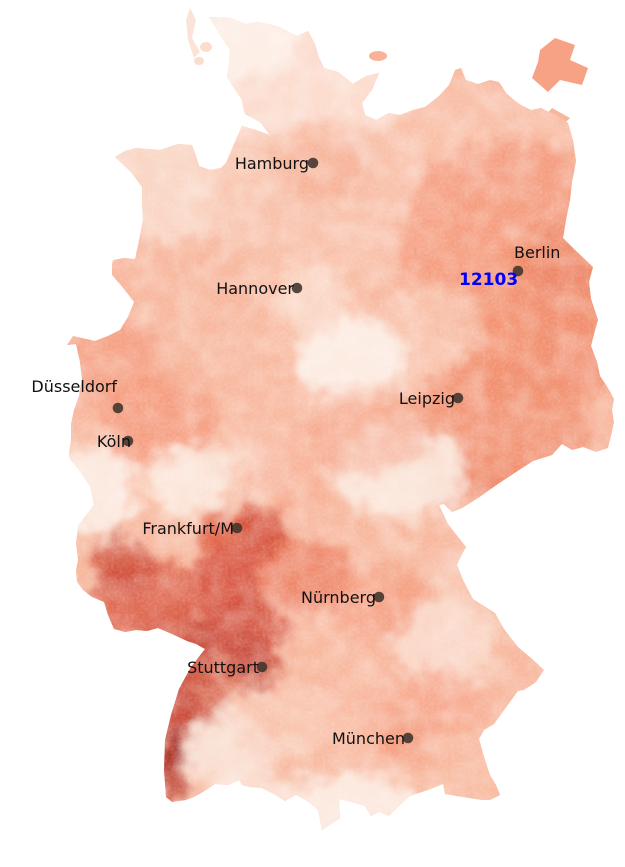 Image resolution: width=625 pixels, height=867 pixels. Describe the element at coordinates (379, 597) in the screenshot. I see `city-marker-nrnberg` at that location.